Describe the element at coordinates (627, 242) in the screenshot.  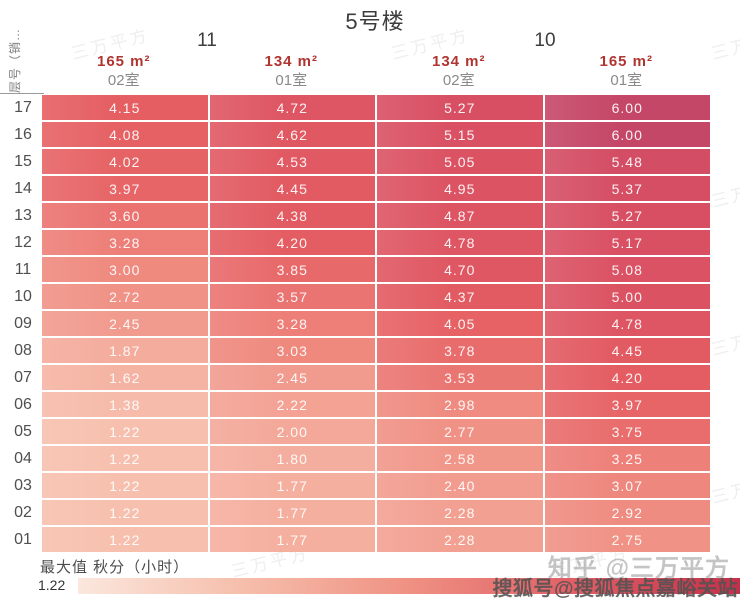
I see `heatmap-cell: 5.17` at that location.